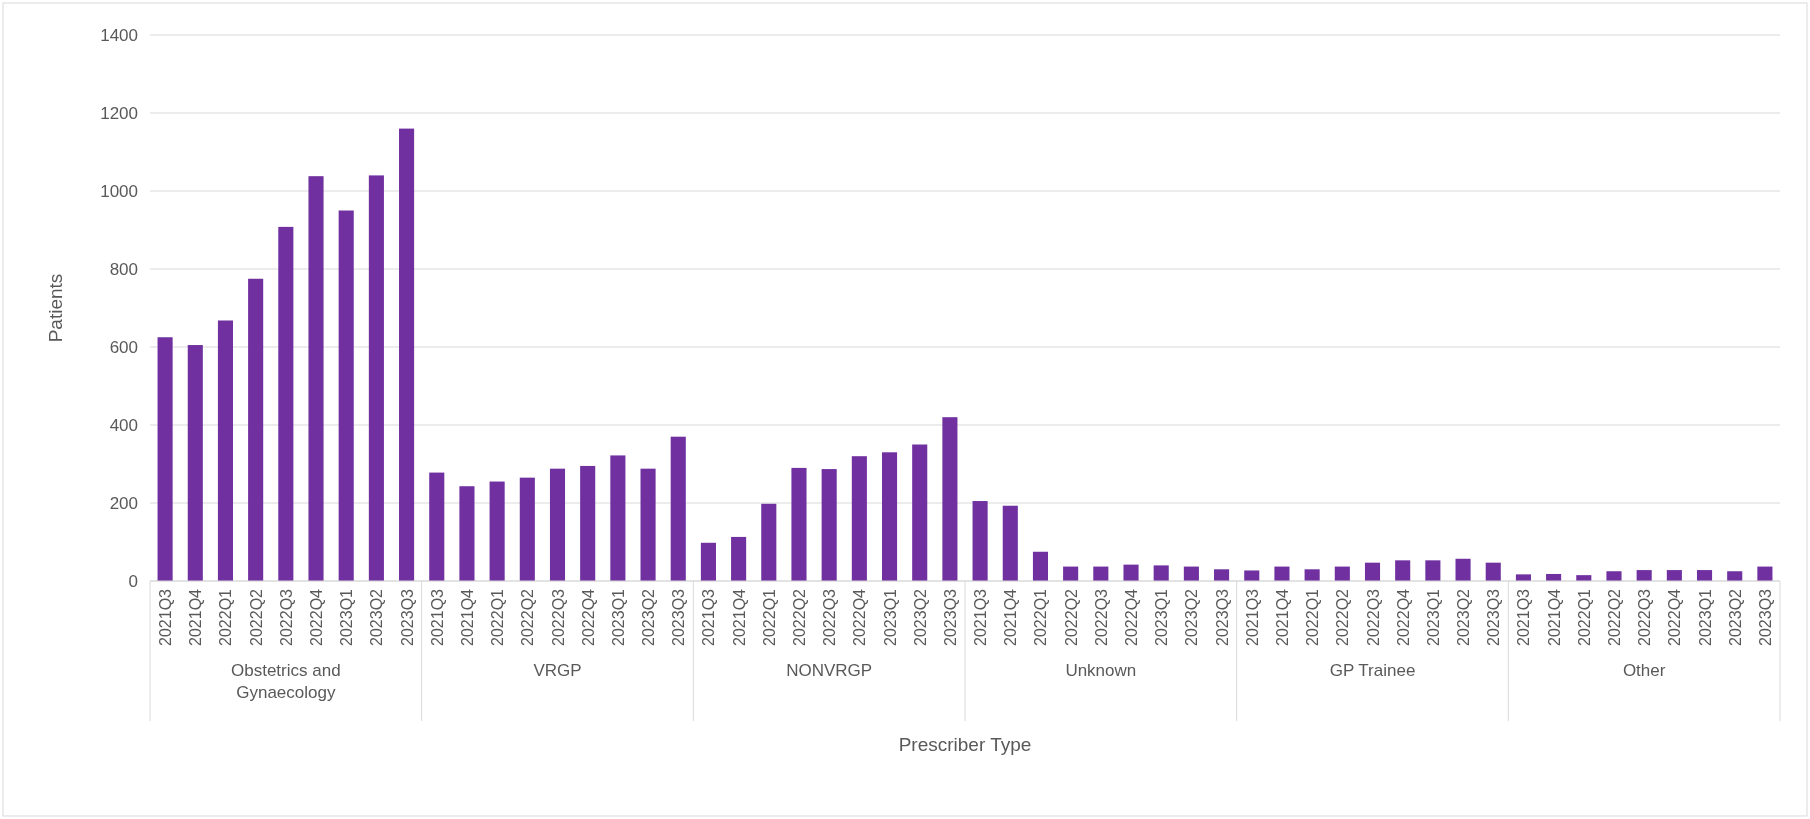  Describe the element at coordinates (286, 681) in the screenshot. I see `text: Obstetrics and Gynaecology` at that location.